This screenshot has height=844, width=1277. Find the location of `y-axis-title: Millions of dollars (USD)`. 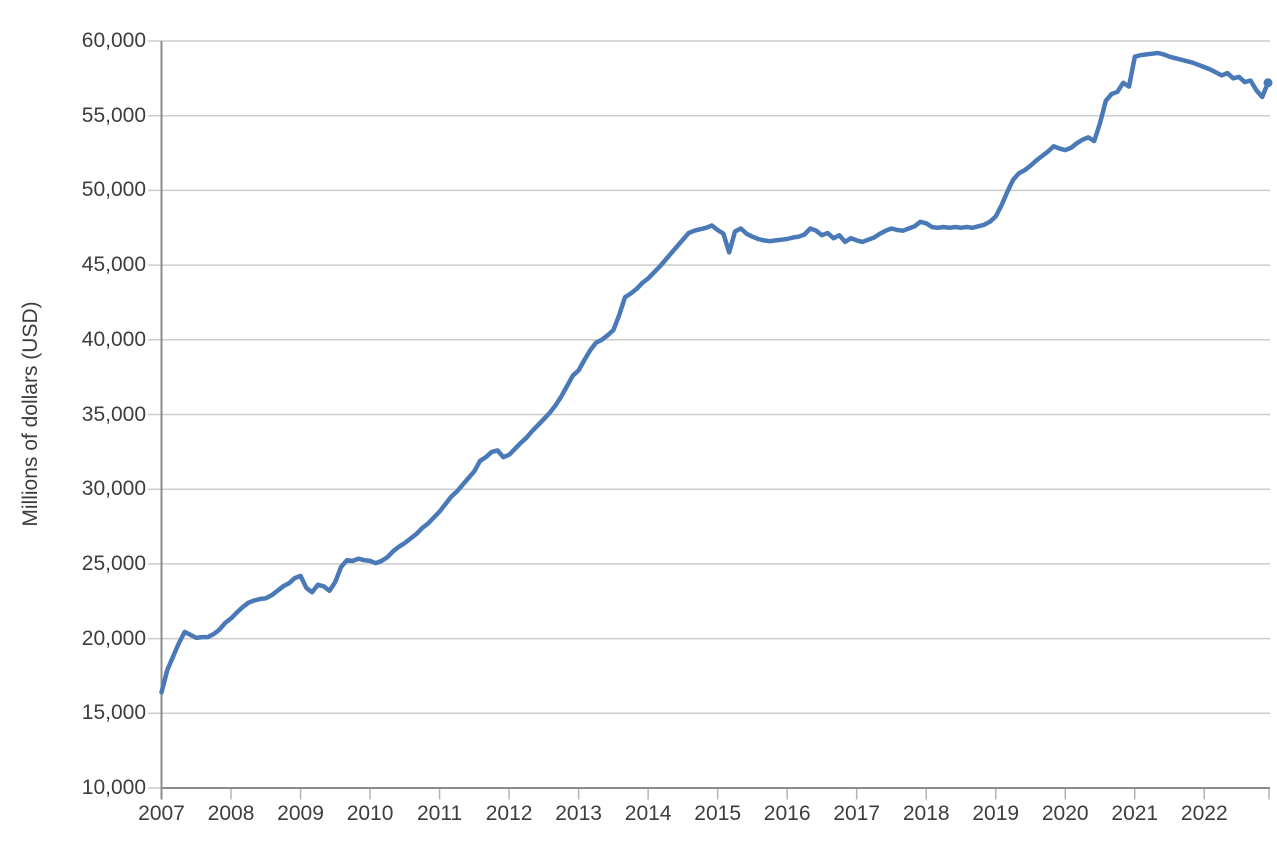

y-axis-title: Millions of dollars (USD) is located at coordinates (30, 414).